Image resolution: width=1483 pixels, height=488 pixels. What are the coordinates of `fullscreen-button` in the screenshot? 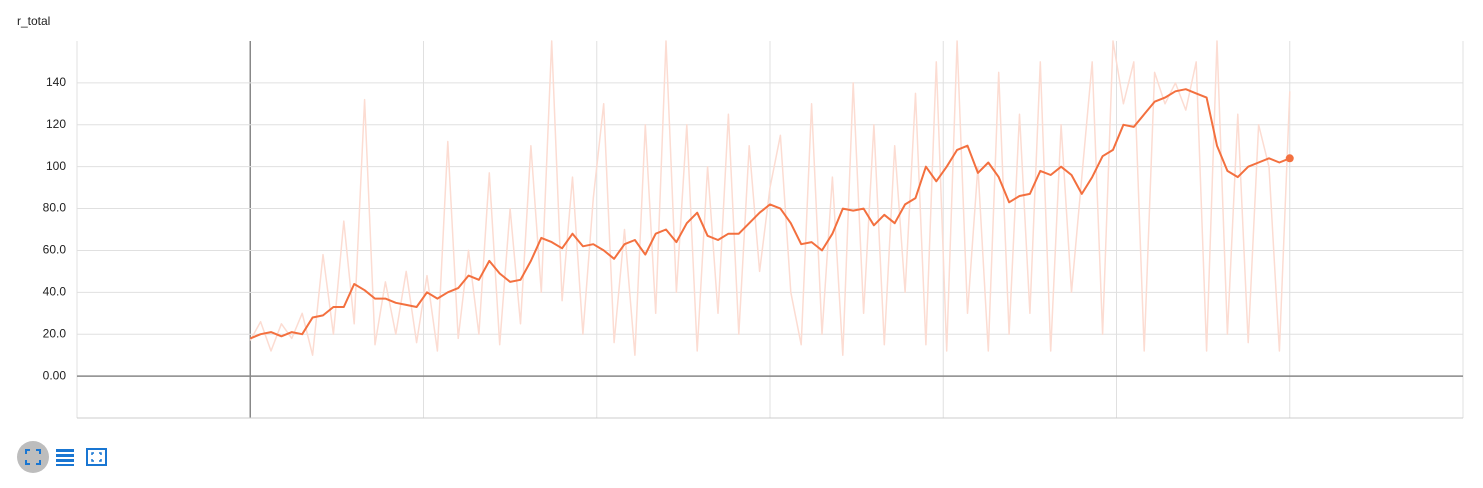 It's located at (33, 457).